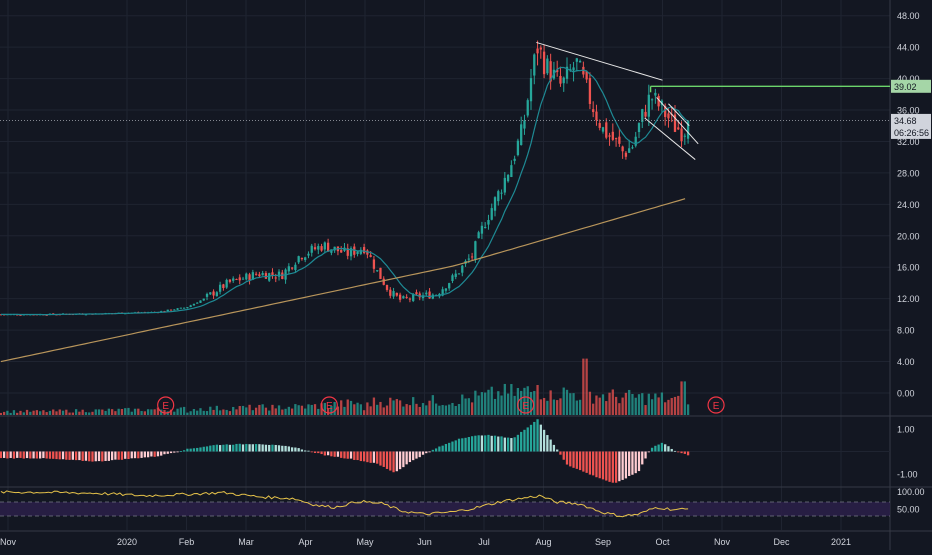  Describe the element at coordinates (365, 542) in the screenshot. I see `time-axis-tick: May` at that location.